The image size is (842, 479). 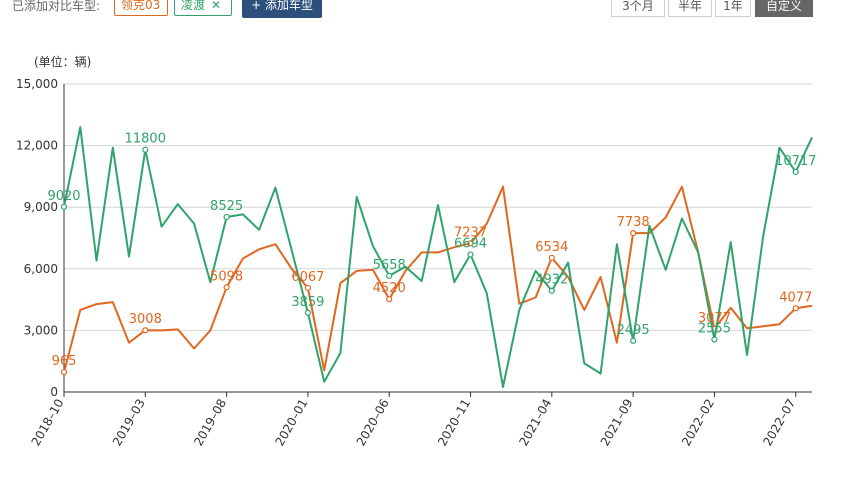 I want to click on data-label: 9020, so click(x=63, y=196).